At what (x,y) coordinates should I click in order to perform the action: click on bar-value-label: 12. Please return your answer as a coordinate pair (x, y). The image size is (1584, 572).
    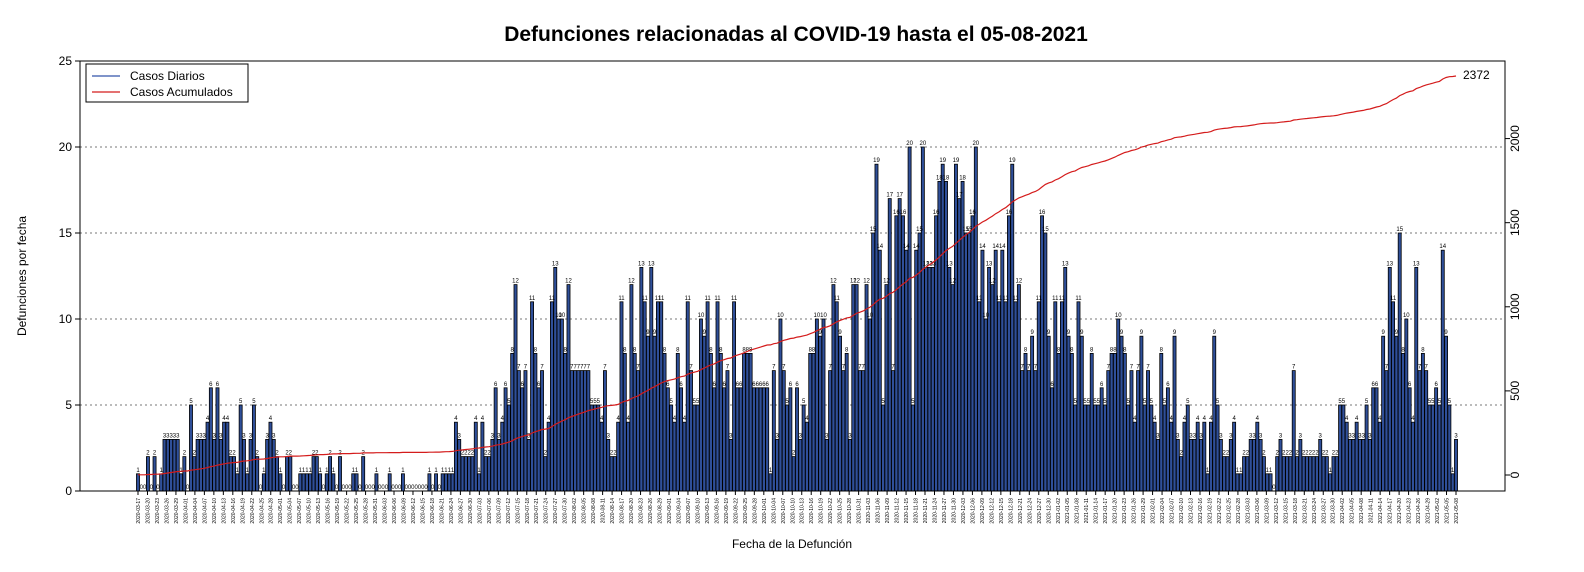
    Looking at the image, I should click on (515, 282).